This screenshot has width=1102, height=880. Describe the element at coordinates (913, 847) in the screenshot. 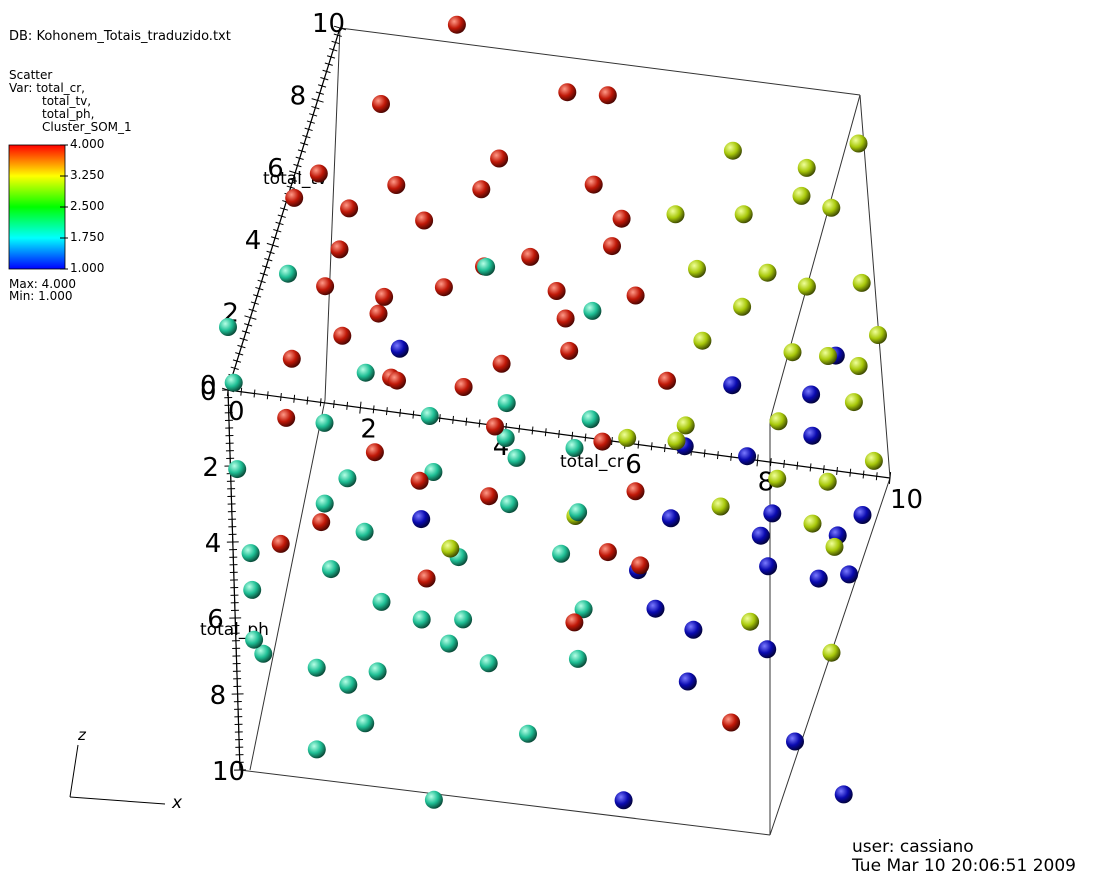

I see `user-label: user: cassiano` at that location.